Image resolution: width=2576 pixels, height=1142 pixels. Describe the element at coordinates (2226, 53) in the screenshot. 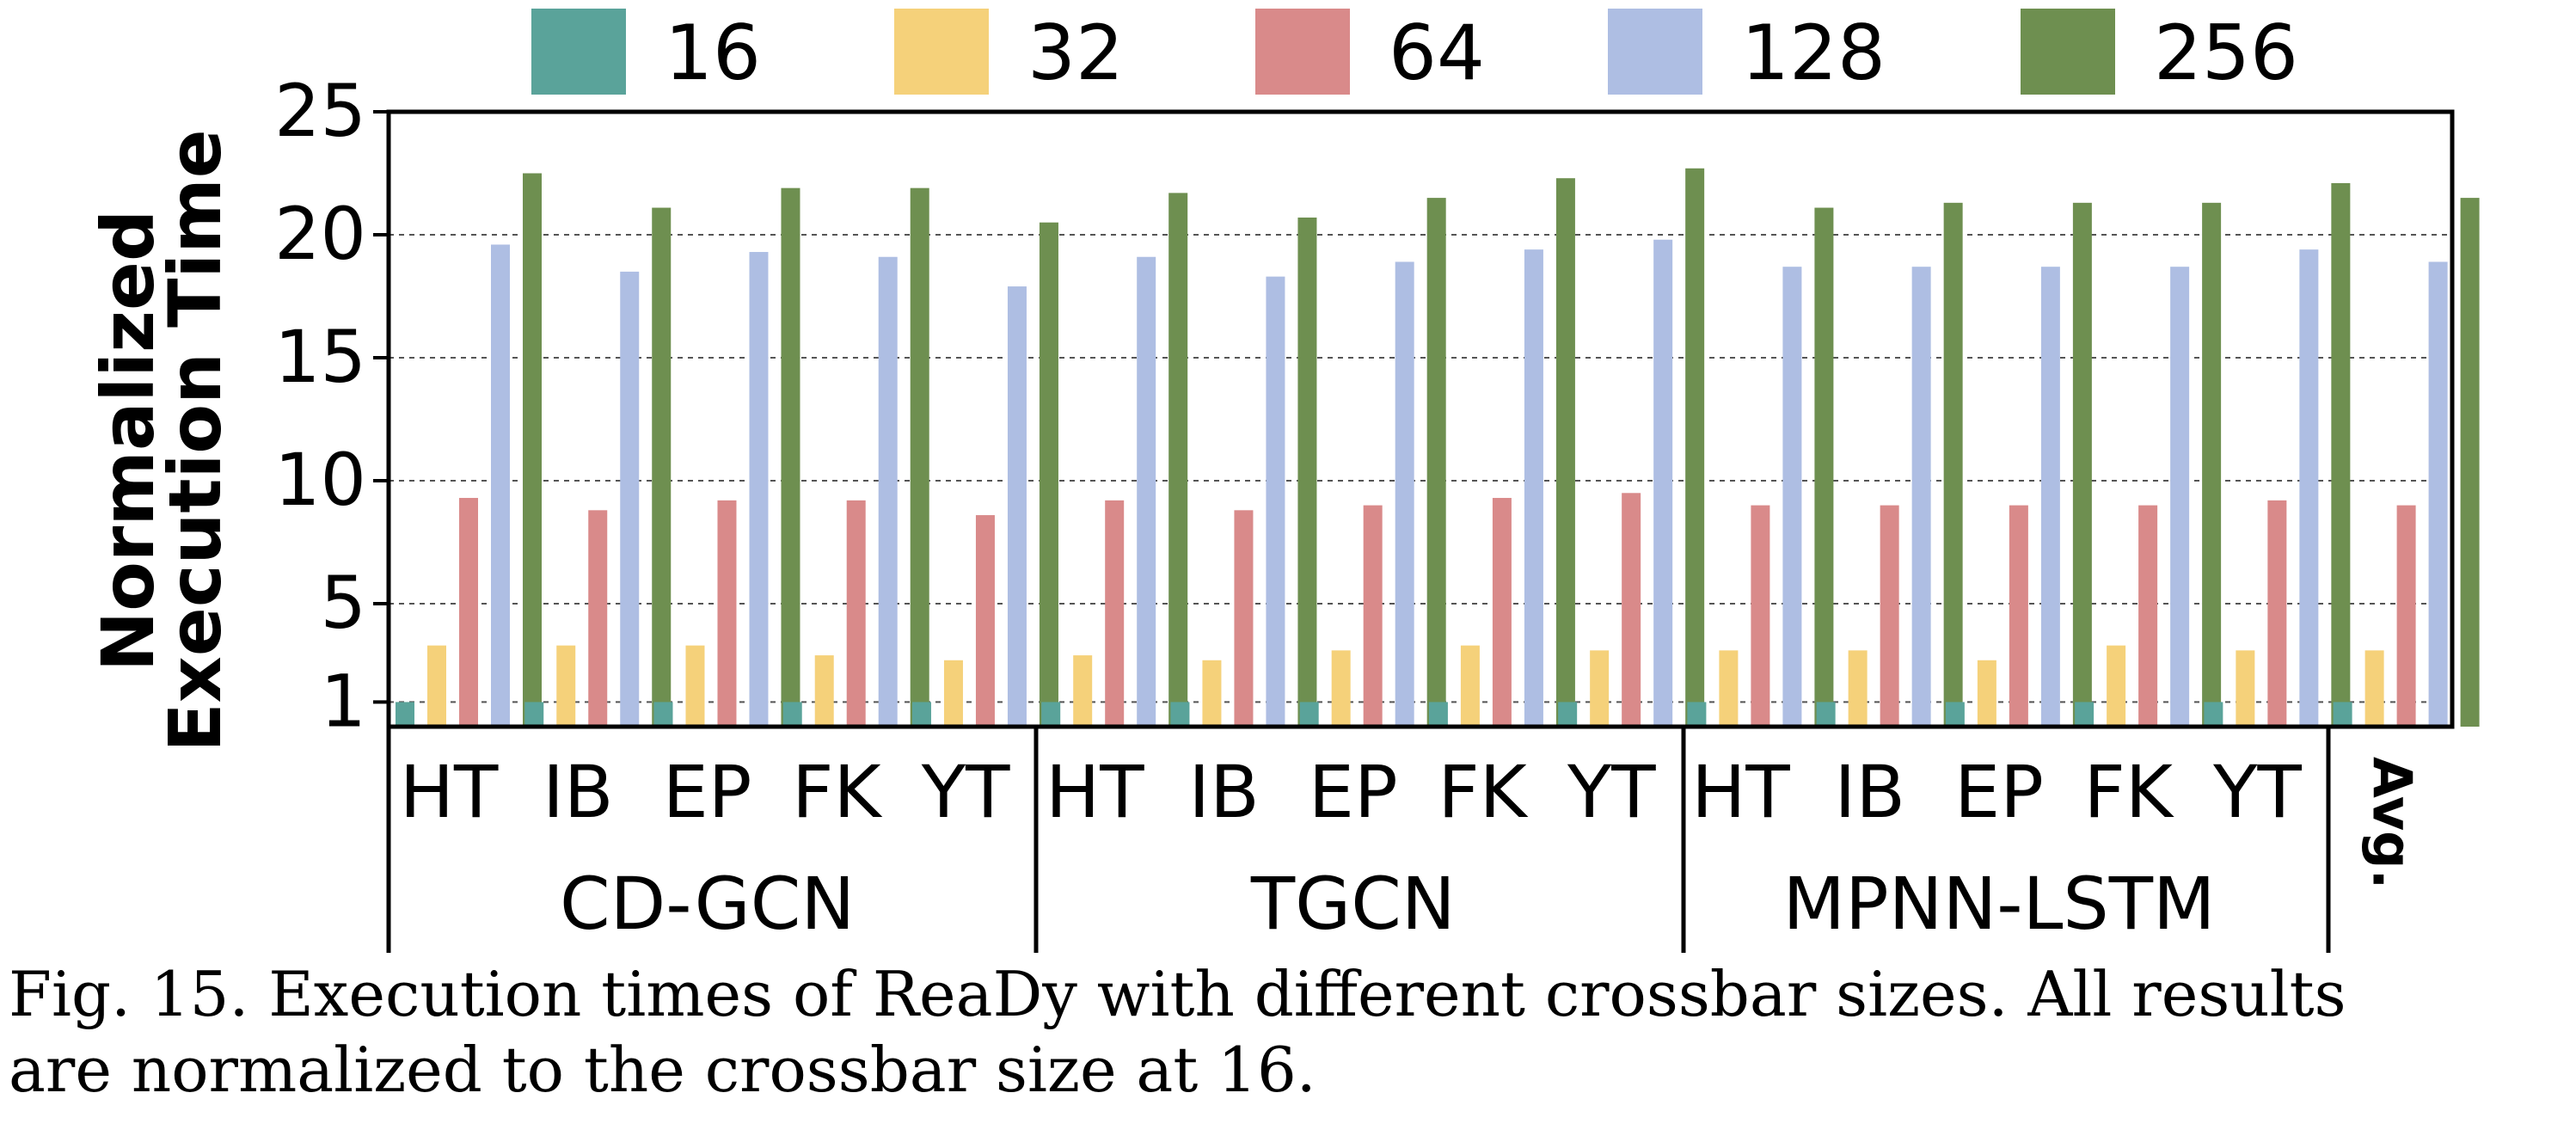

I see `legend-label-256: 256` at that location.